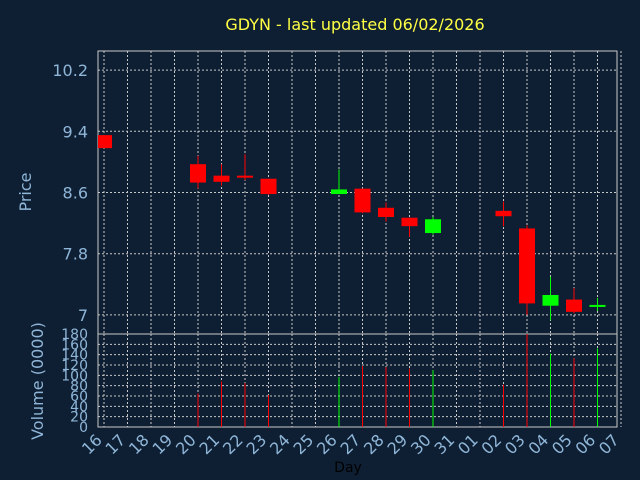 This screenshot has width=640, height=480. Describe the element at coordinates (79, 407) in the screenshot. I see `volume-tick-label: 40` at that location.